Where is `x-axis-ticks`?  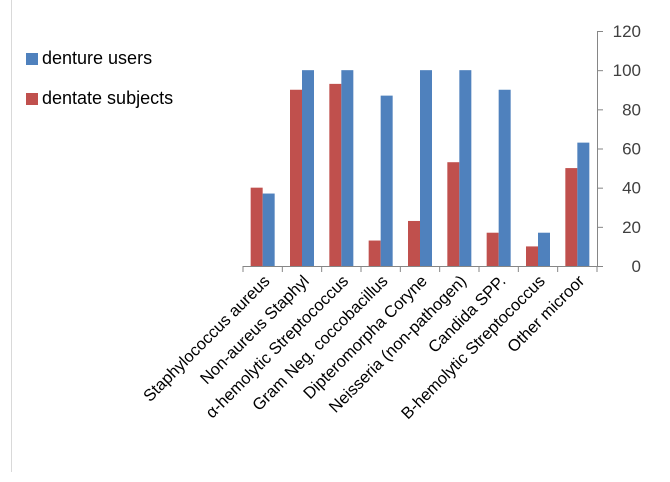 x-axis-ticks is located at coordinates (420, 269).